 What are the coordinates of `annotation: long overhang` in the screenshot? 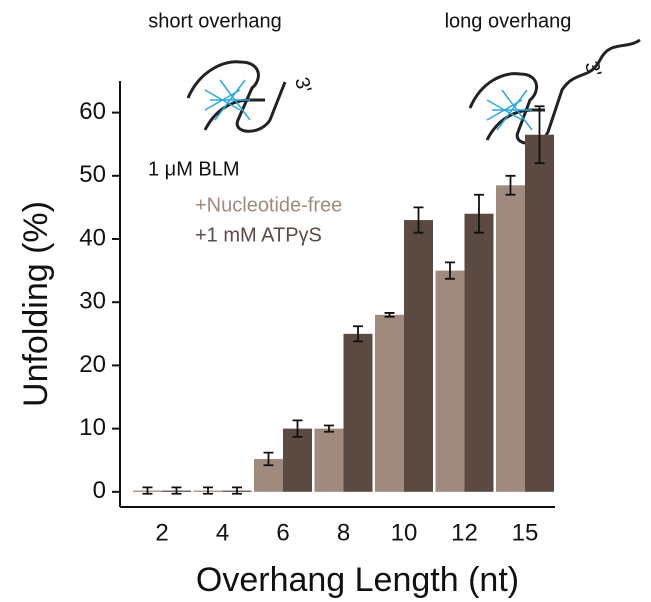 It's located at (508, 21).